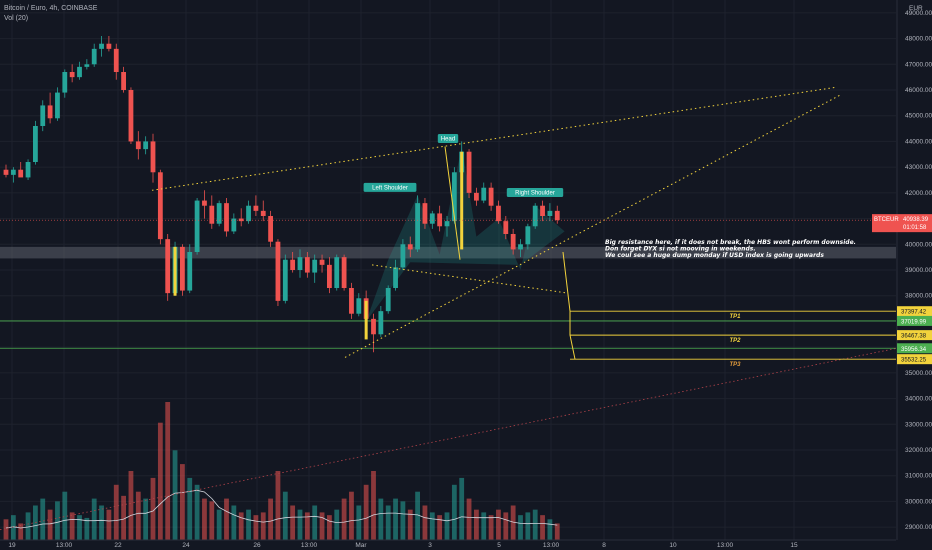 This screenshot has height=550, width=932. Describe the element at coordinates (735, 341) in the screenshot. I see `target-label: TP2` at that location.